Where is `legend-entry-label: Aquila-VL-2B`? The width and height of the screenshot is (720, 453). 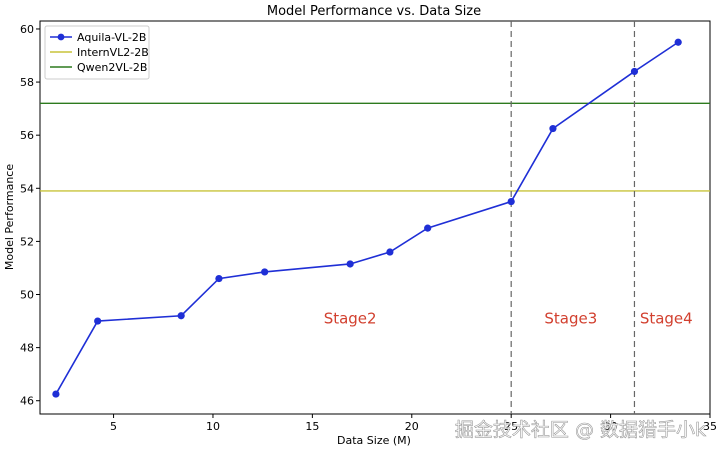 legend-entry-label: Aquila-VL-2B is located at coordinates (111, 37).